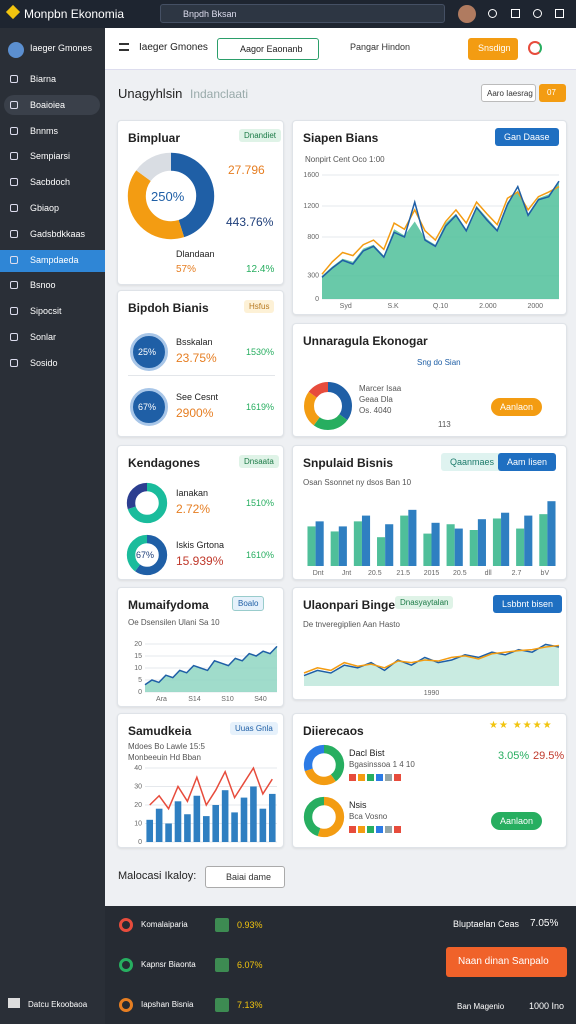 The height and width of the screenshot is (1024, 576). What do you see at coordinates (313, 276) in the screenshot?
I see `y-tick-label: 300` at bounding box center [313, 276].